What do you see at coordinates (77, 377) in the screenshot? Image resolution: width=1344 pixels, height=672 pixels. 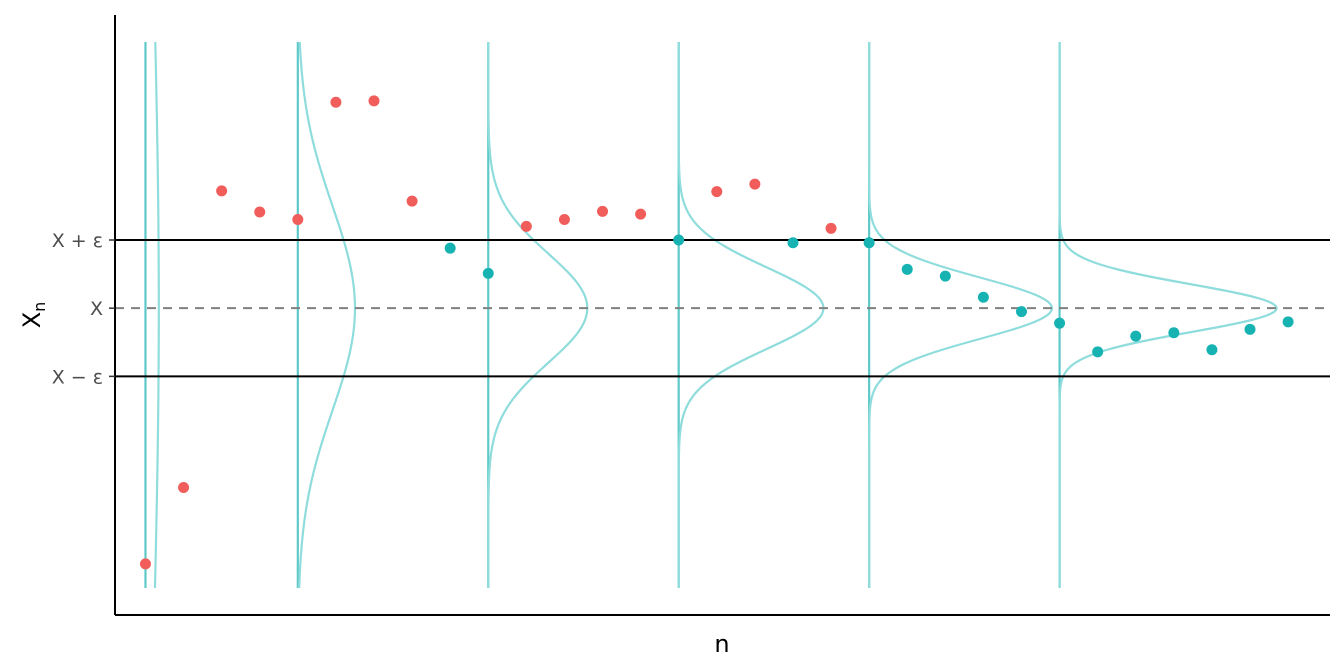 I see `y-tick-label-1: X − ε` at bounding box center [77, 377].